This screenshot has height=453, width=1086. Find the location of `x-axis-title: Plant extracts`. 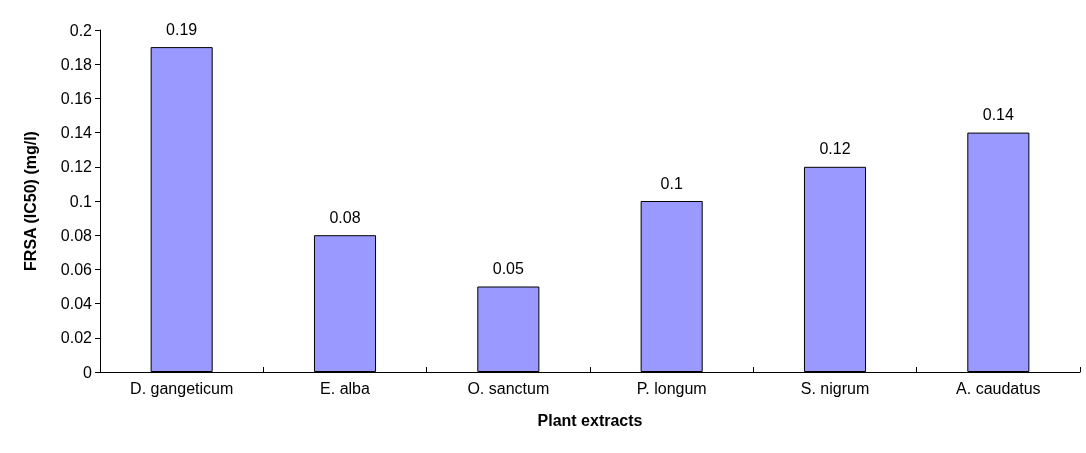

x-axis-title: Plant extracts is located at coordinates (590, 420).